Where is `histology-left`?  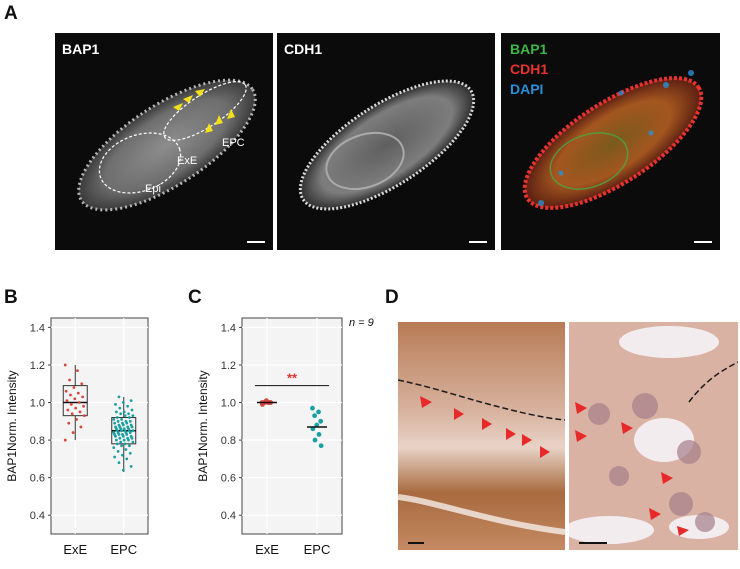 histology-left is located at coordinates (481, 436).